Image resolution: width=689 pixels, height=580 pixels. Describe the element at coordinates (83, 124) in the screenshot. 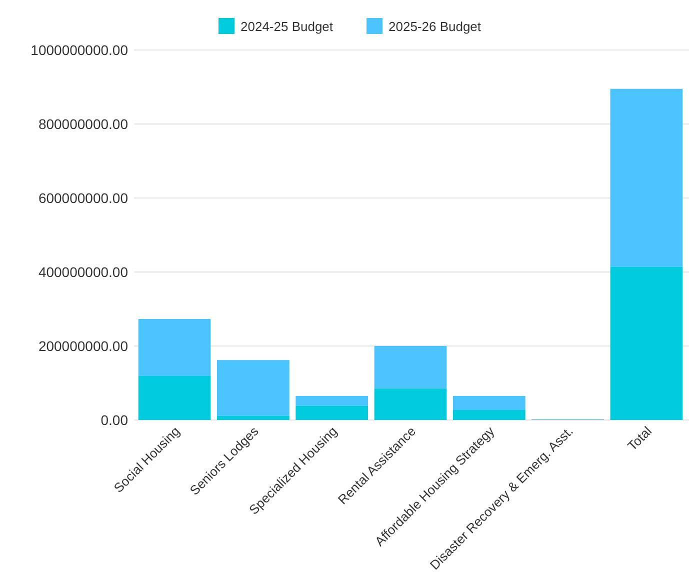

I see `y-tick-label: 800000000.00` at that location.